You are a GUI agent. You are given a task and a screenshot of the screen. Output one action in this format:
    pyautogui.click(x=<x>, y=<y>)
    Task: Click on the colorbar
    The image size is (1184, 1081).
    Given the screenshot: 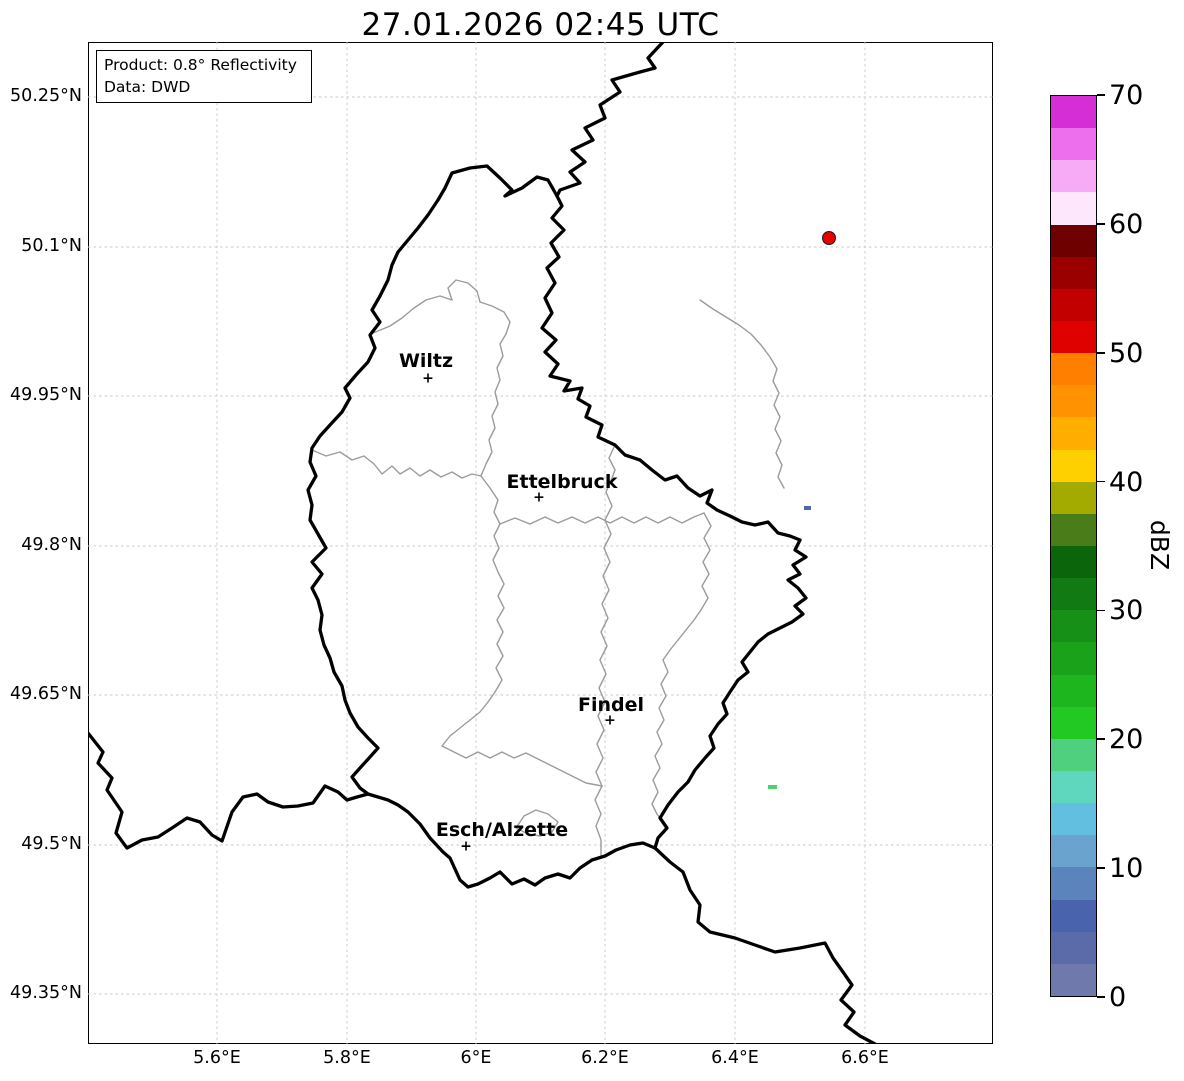 What is the action you would take?
    pyautogui.click(x=1073, y=546)
    